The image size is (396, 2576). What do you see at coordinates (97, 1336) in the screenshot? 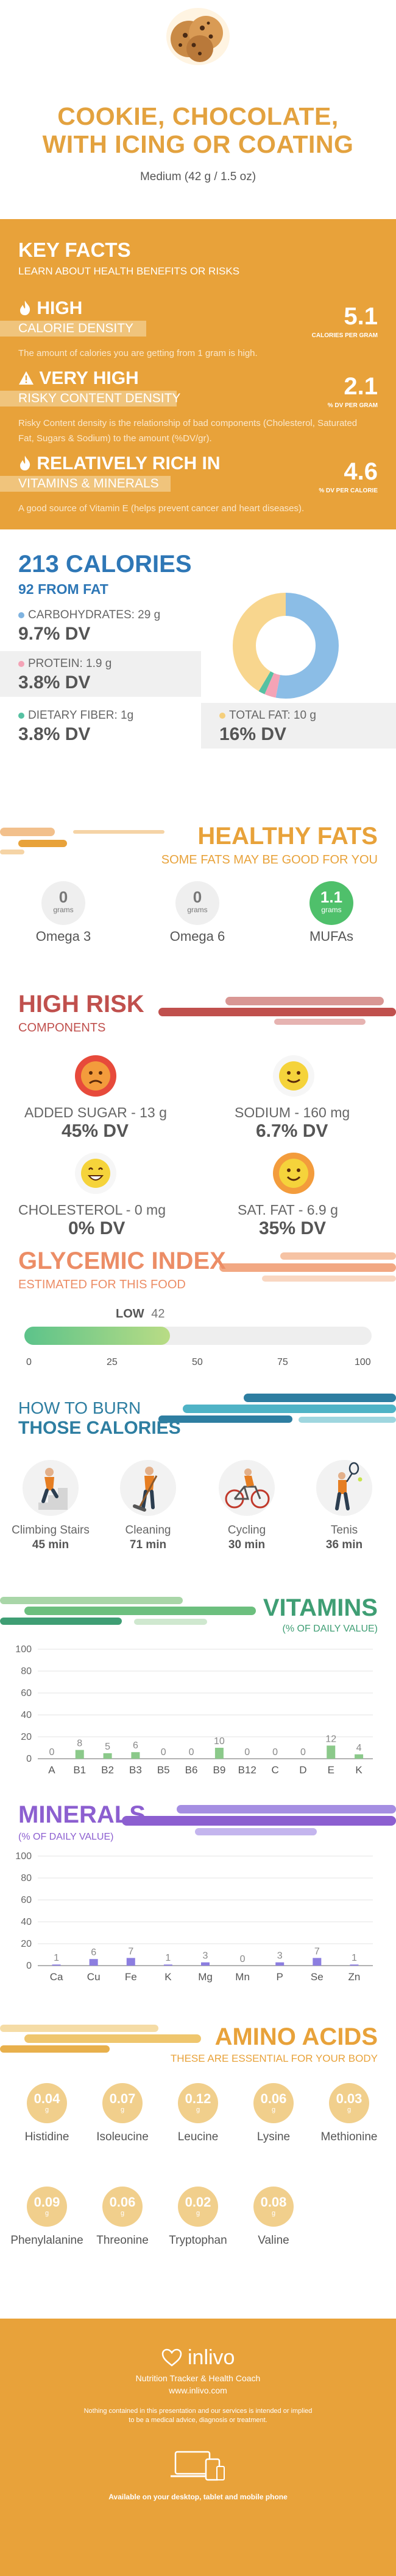
I see `glycemic-bar-fill` at bounding box center [97, 1336].